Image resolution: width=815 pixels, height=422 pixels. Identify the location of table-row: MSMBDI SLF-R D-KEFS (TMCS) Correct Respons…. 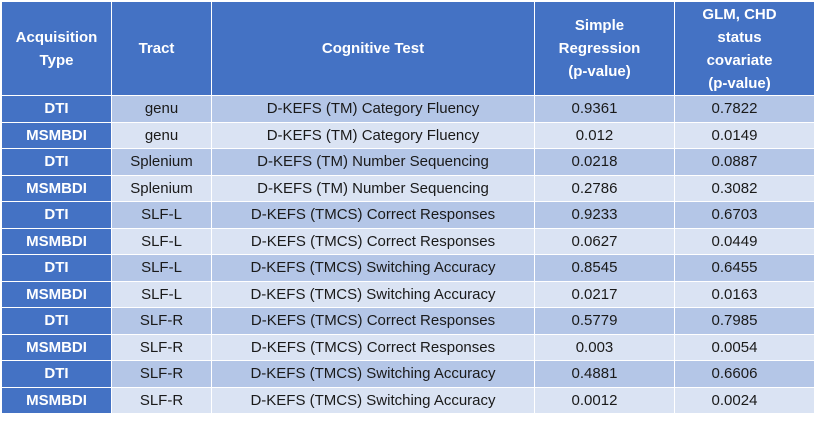
(408, 347).